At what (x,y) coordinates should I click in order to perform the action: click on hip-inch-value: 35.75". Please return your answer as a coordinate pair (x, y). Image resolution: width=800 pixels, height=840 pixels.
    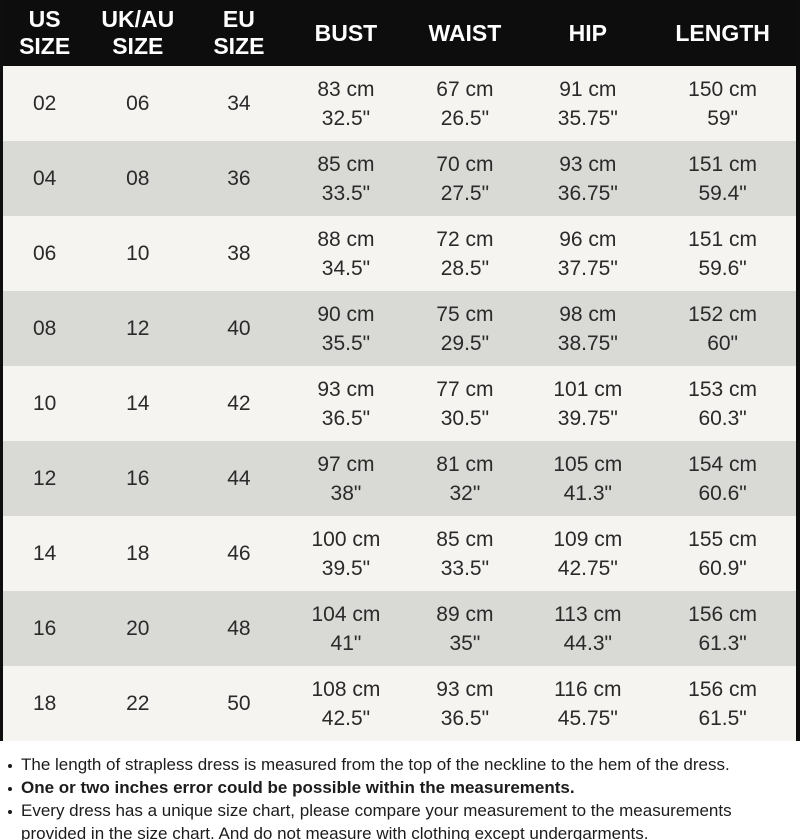
    Looking at the image, I should click on (587, 118).